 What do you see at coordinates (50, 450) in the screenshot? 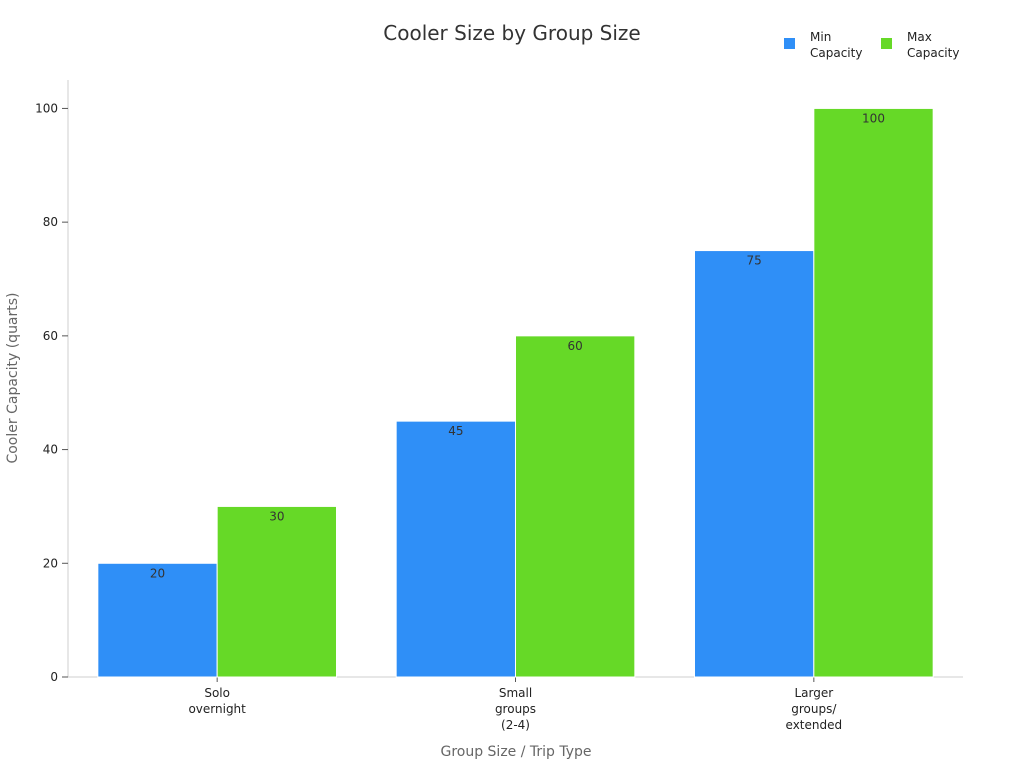
I see `y-tick-label: 40` at bounding box center [50, 450].